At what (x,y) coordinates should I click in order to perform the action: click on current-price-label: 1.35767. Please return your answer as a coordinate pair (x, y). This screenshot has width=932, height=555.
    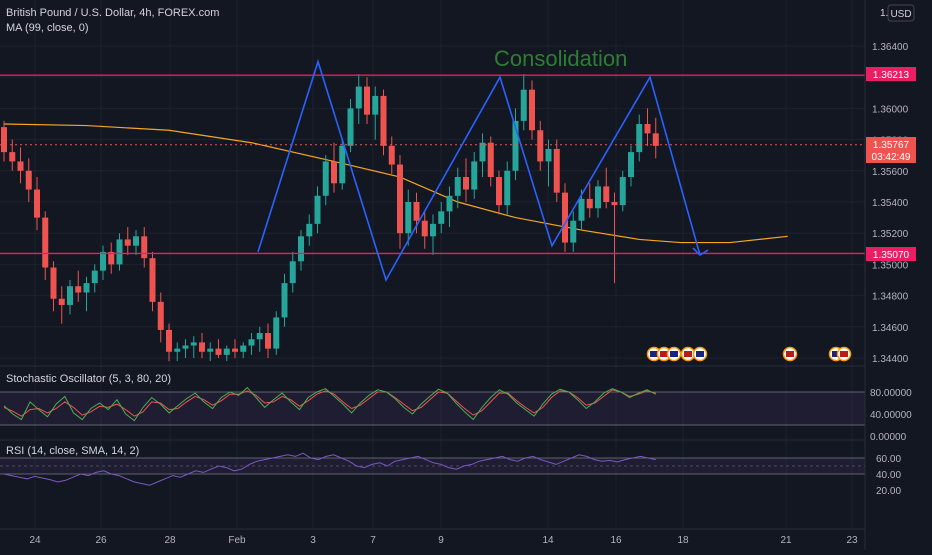
    Looking at the image, I should click on (891, 145).